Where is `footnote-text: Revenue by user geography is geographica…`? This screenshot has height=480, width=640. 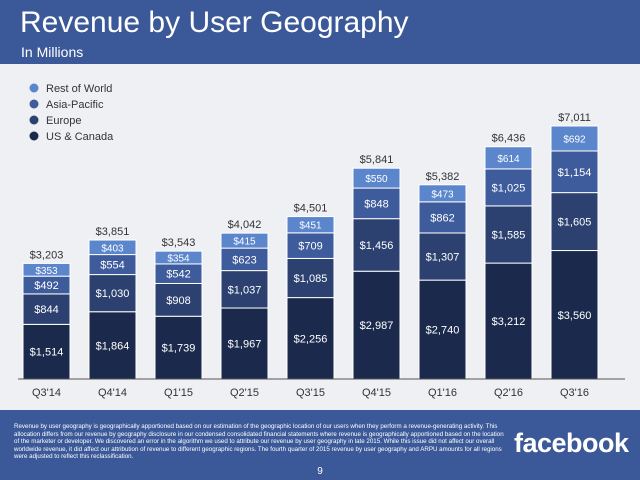
footnote-text: Revenue by user geography is geographica… is located at coordinates (259, 442).